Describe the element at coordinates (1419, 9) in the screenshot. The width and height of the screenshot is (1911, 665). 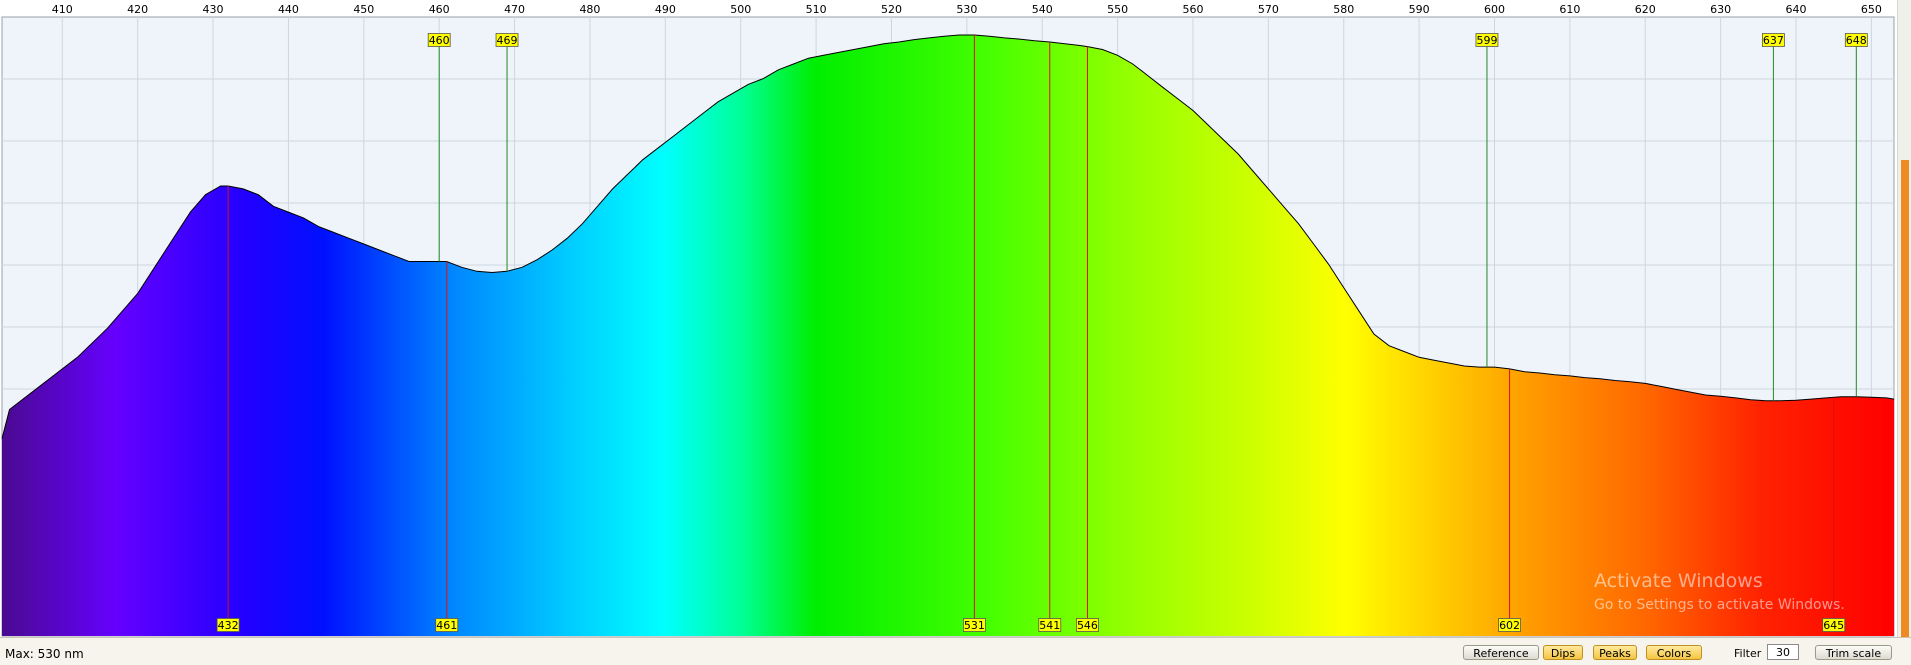
I see `x-tick-label: 590` at that location.